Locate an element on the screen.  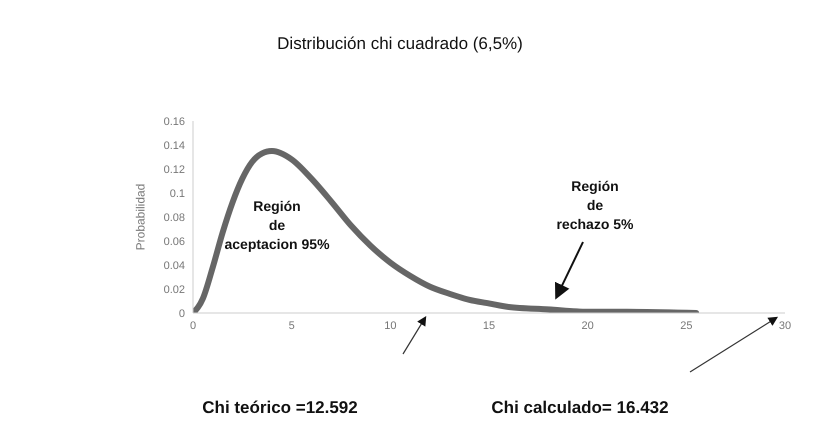
x-tick-label: 20 is located at coordinates (588, 326).